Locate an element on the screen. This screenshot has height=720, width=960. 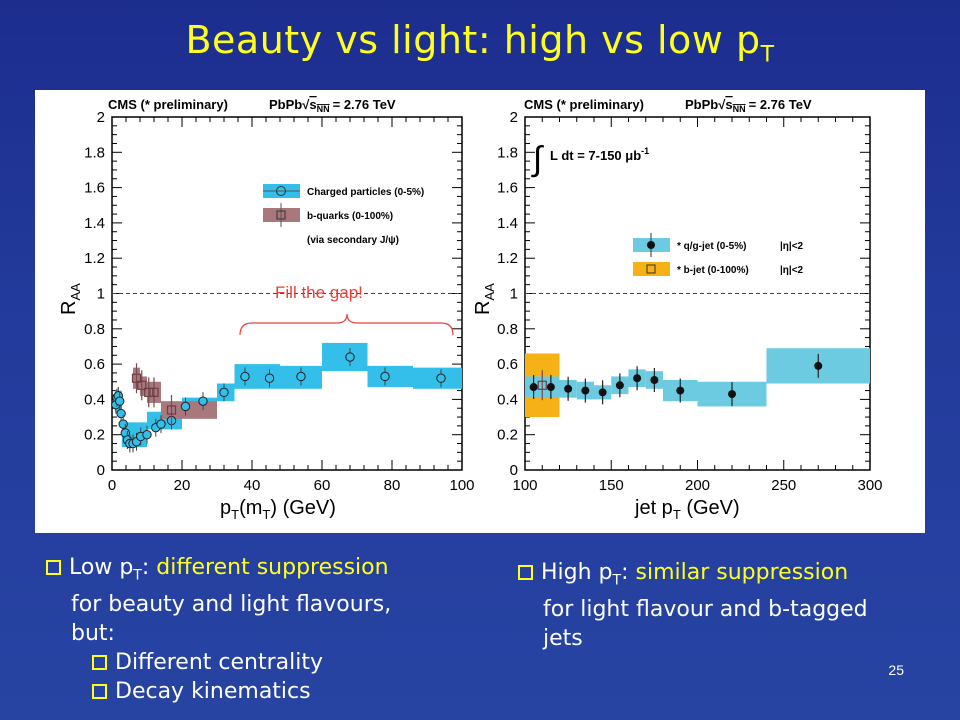
legend-charged-label: Charged particles (0-5%) is located at coordinates (365, 192).